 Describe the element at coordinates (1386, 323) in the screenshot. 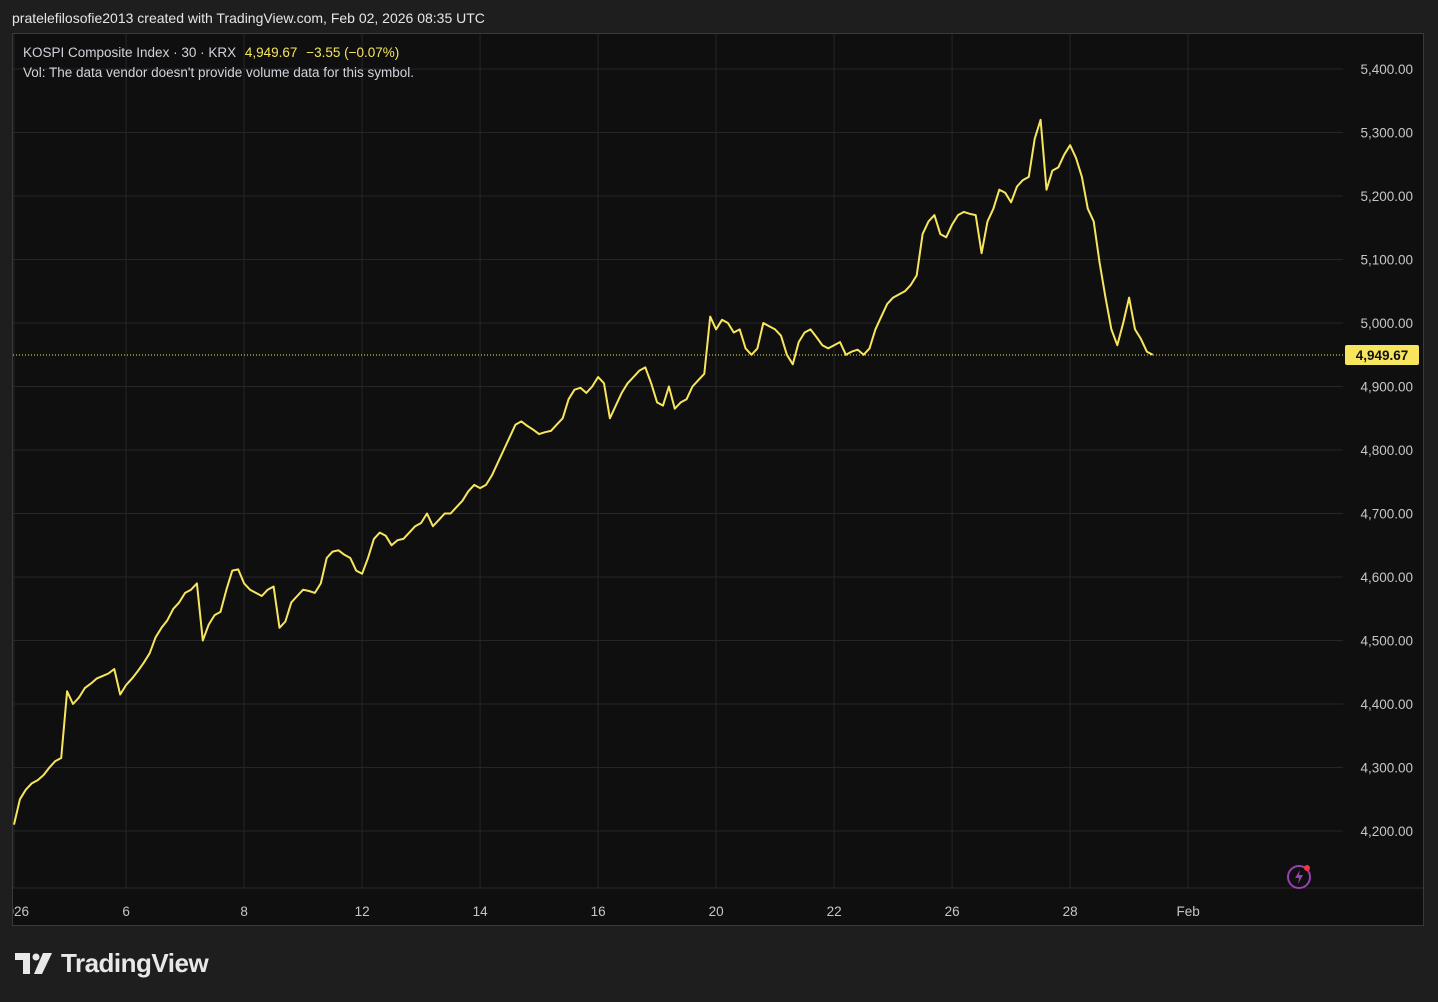

I see `y-tick-label: 5,000.00` at that location.